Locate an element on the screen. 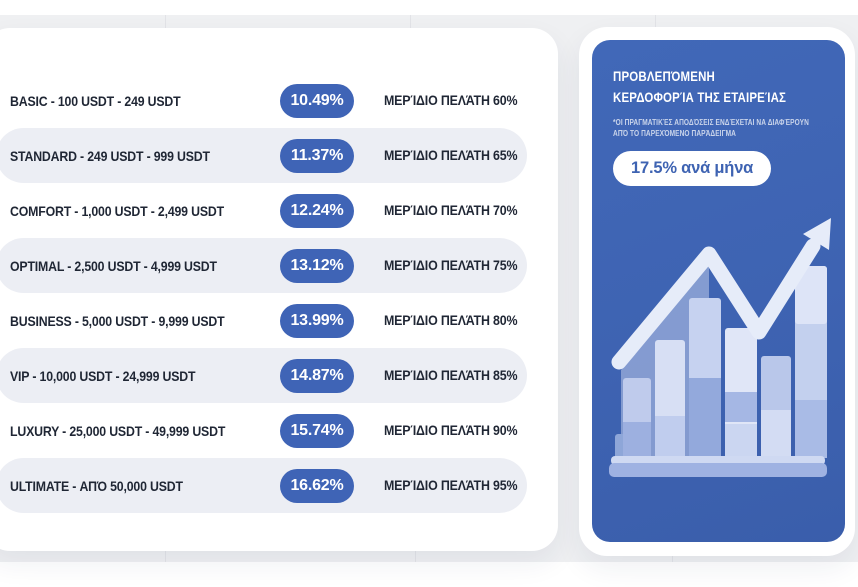  rate-badge: 14.87% is located at coordinates (317, 375).